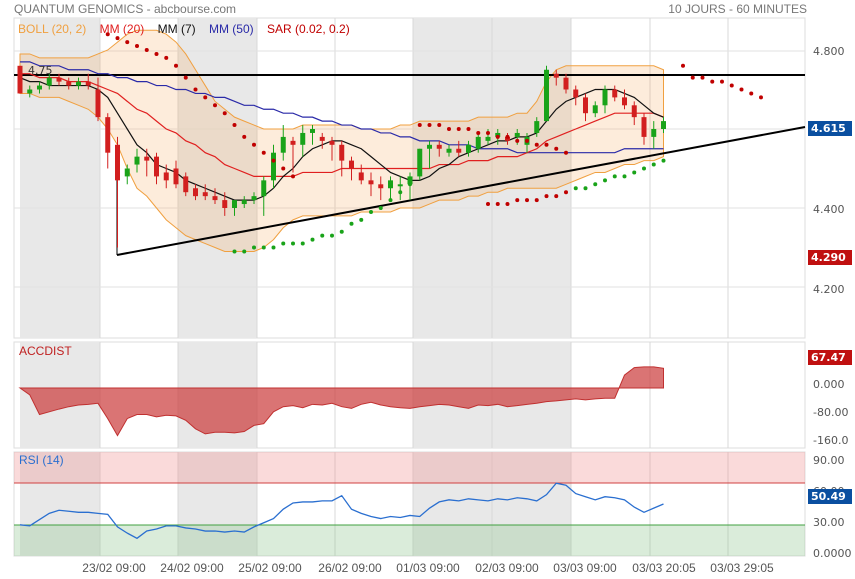 The width and height of the screenshot is (855, 579). Describe the element at coordinates (829, 384) in the screenshot. I see `accdist-tick: 0.000` at that location.